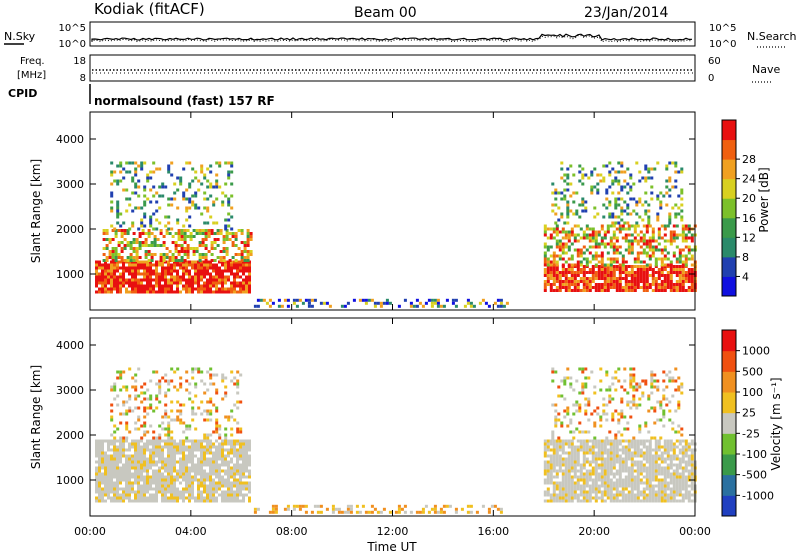  What do you see at coordinates (70, 390) in the screenshot?
I see `velocity-y-tick-label: 3000` at bounding box center [70, 390].